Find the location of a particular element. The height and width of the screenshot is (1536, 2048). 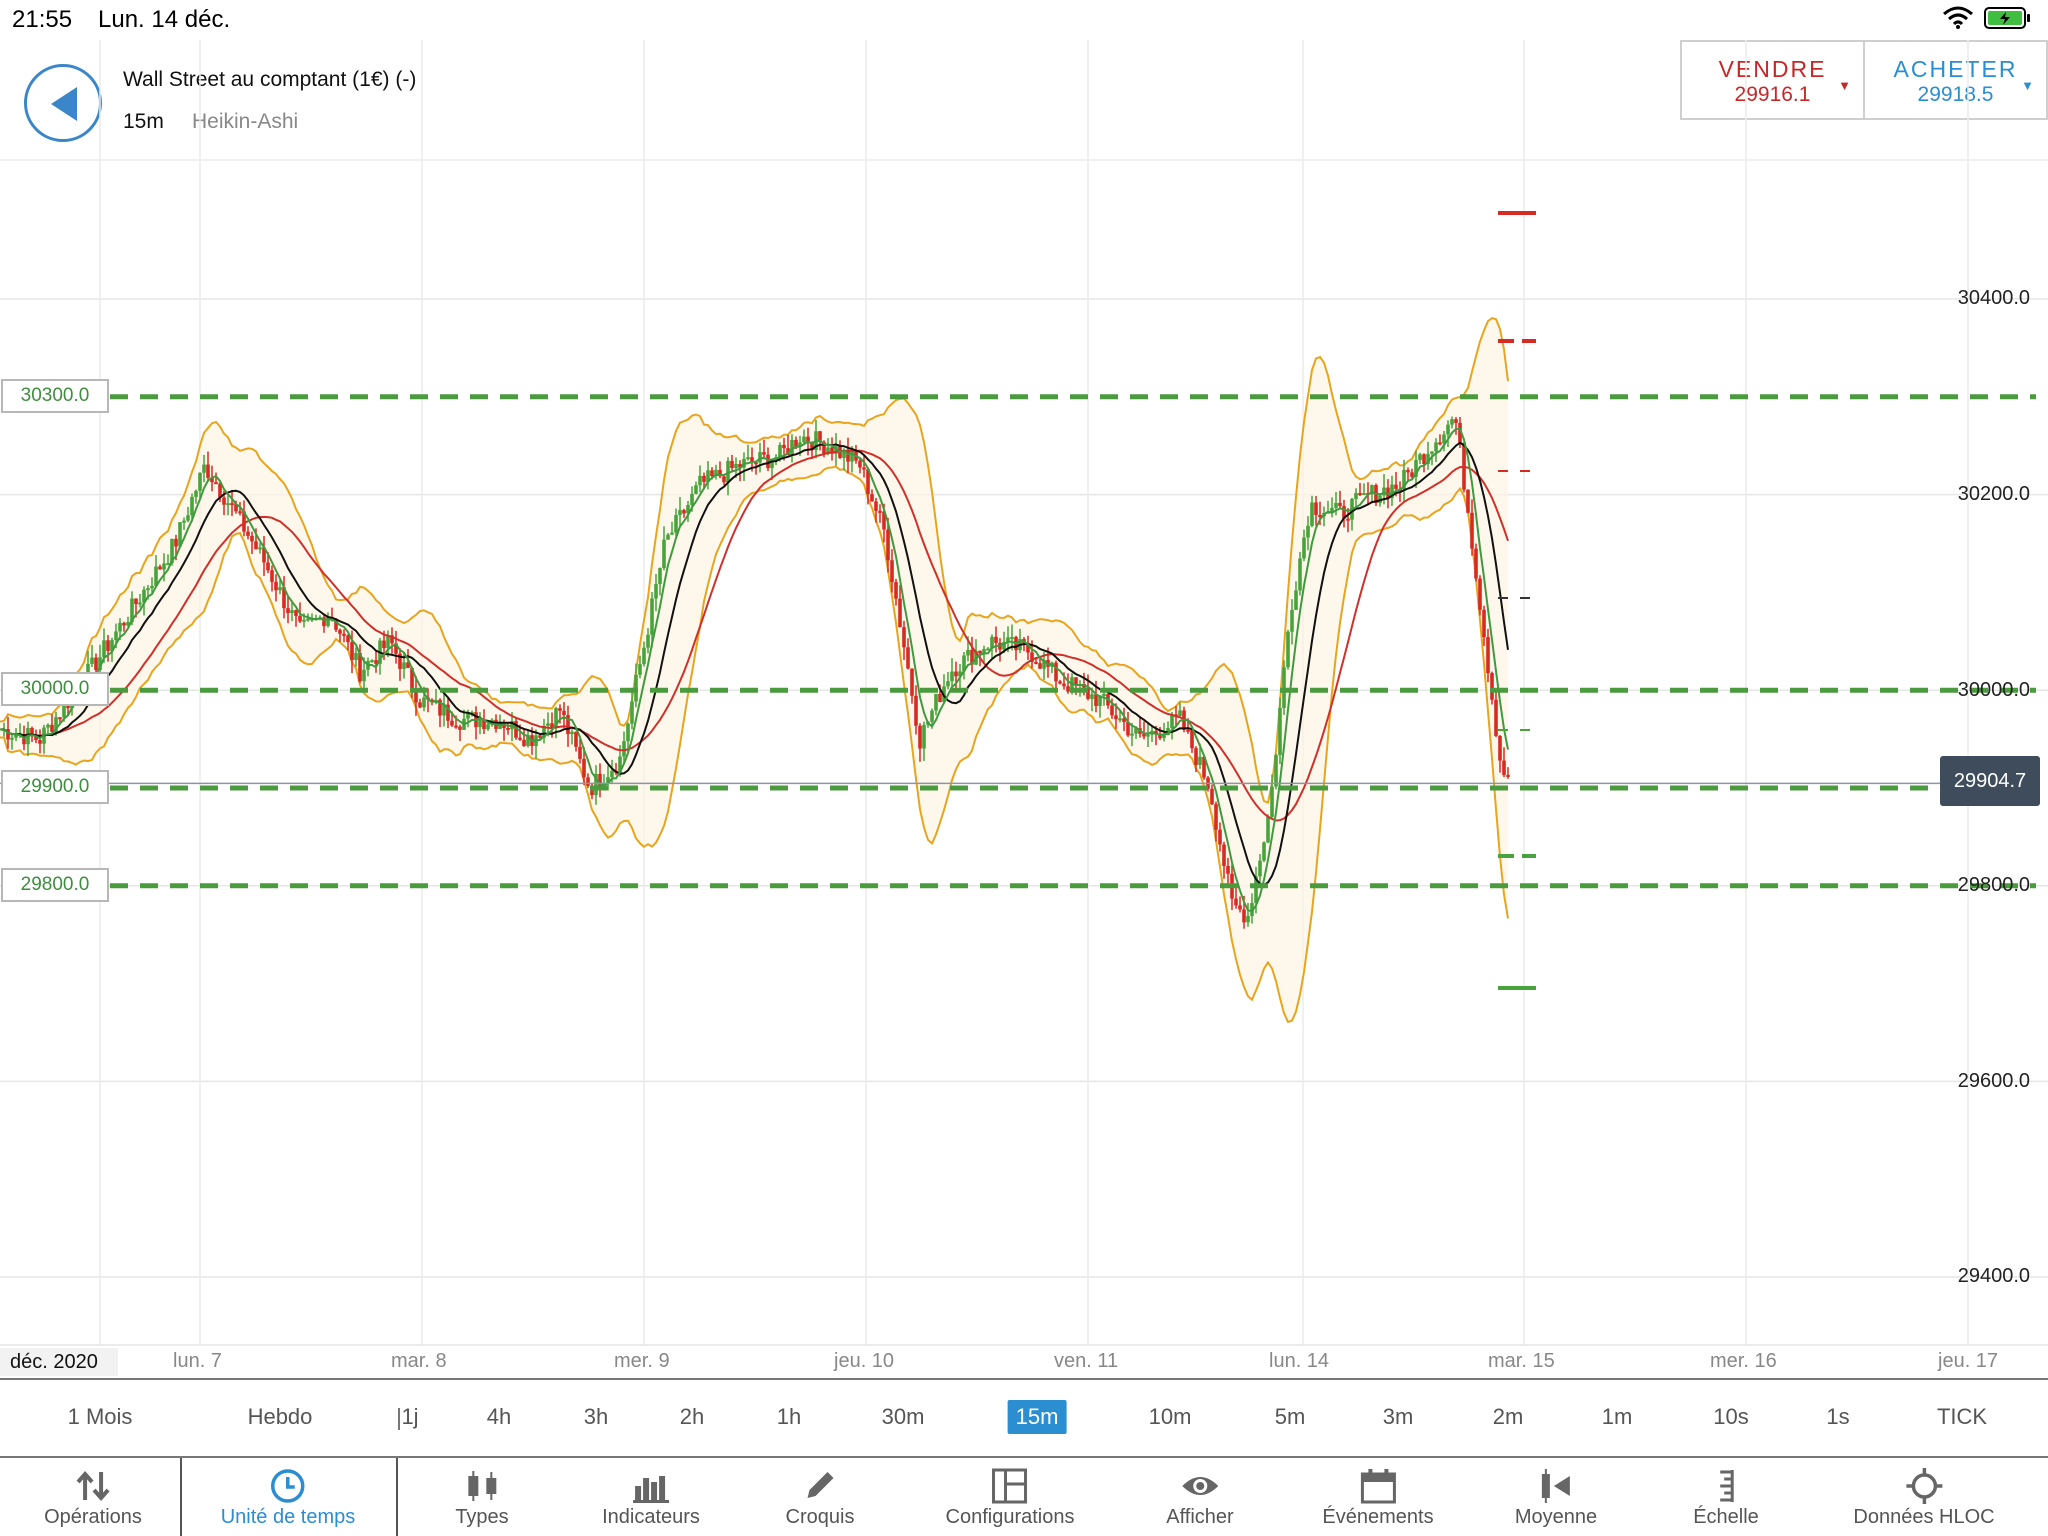

hloc-button: Données HLOC is located at coordinates (1924, 1497).